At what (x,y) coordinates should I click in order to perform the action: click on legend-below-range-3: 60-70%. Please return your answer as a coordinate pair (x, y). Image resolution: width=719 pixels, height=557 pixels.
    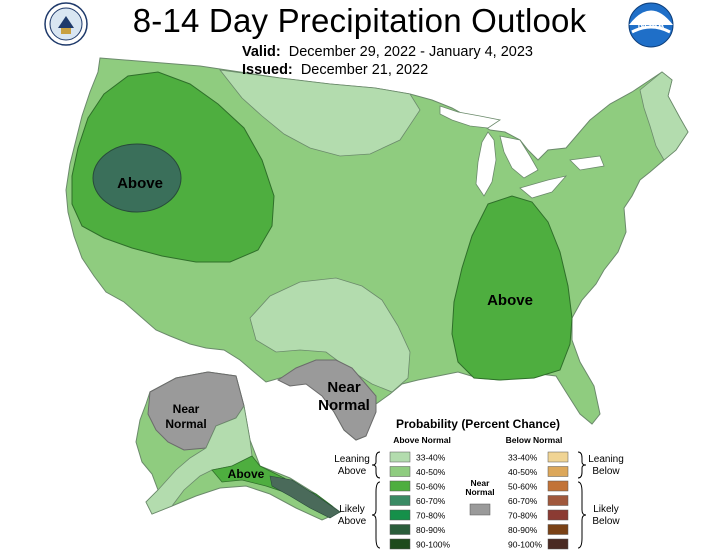
    Looking at the image, I should click on (523, 501).